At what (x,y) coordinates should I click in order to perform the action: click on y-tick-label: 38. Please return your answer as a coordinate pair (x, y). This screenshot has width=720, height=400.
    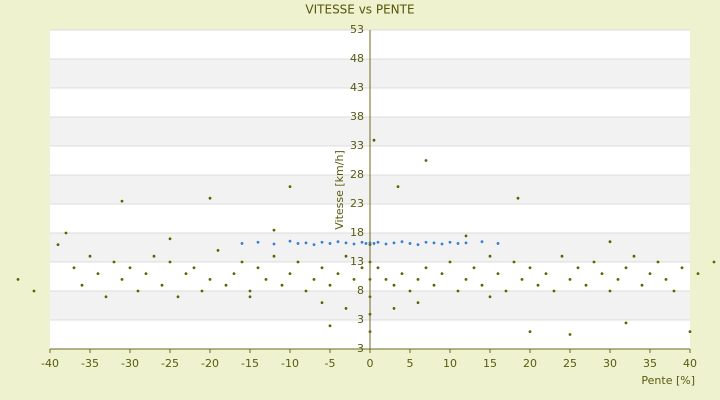
    Looking at the image, I should click on (357, 116).